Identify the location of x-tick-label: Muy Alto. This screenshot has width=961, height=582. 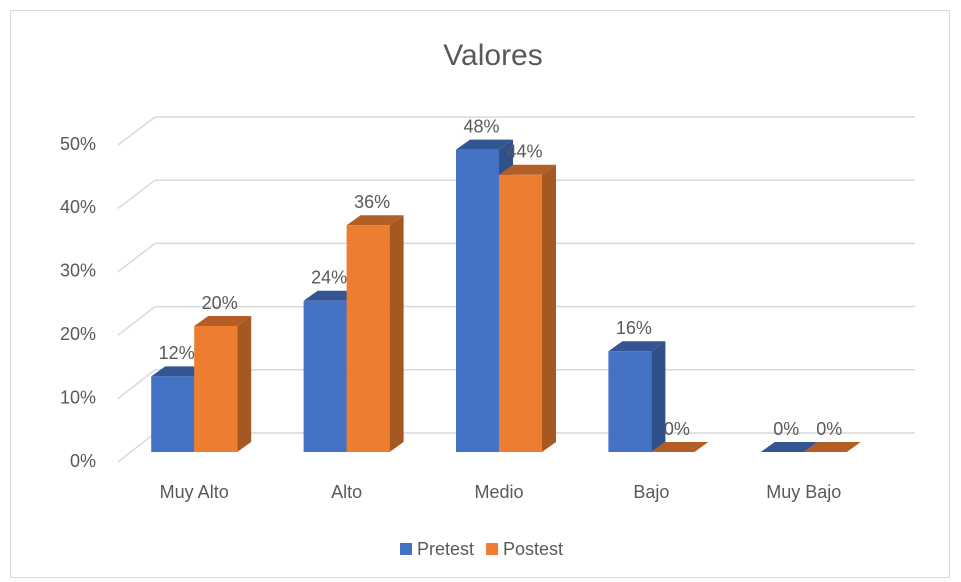
(194, 492).